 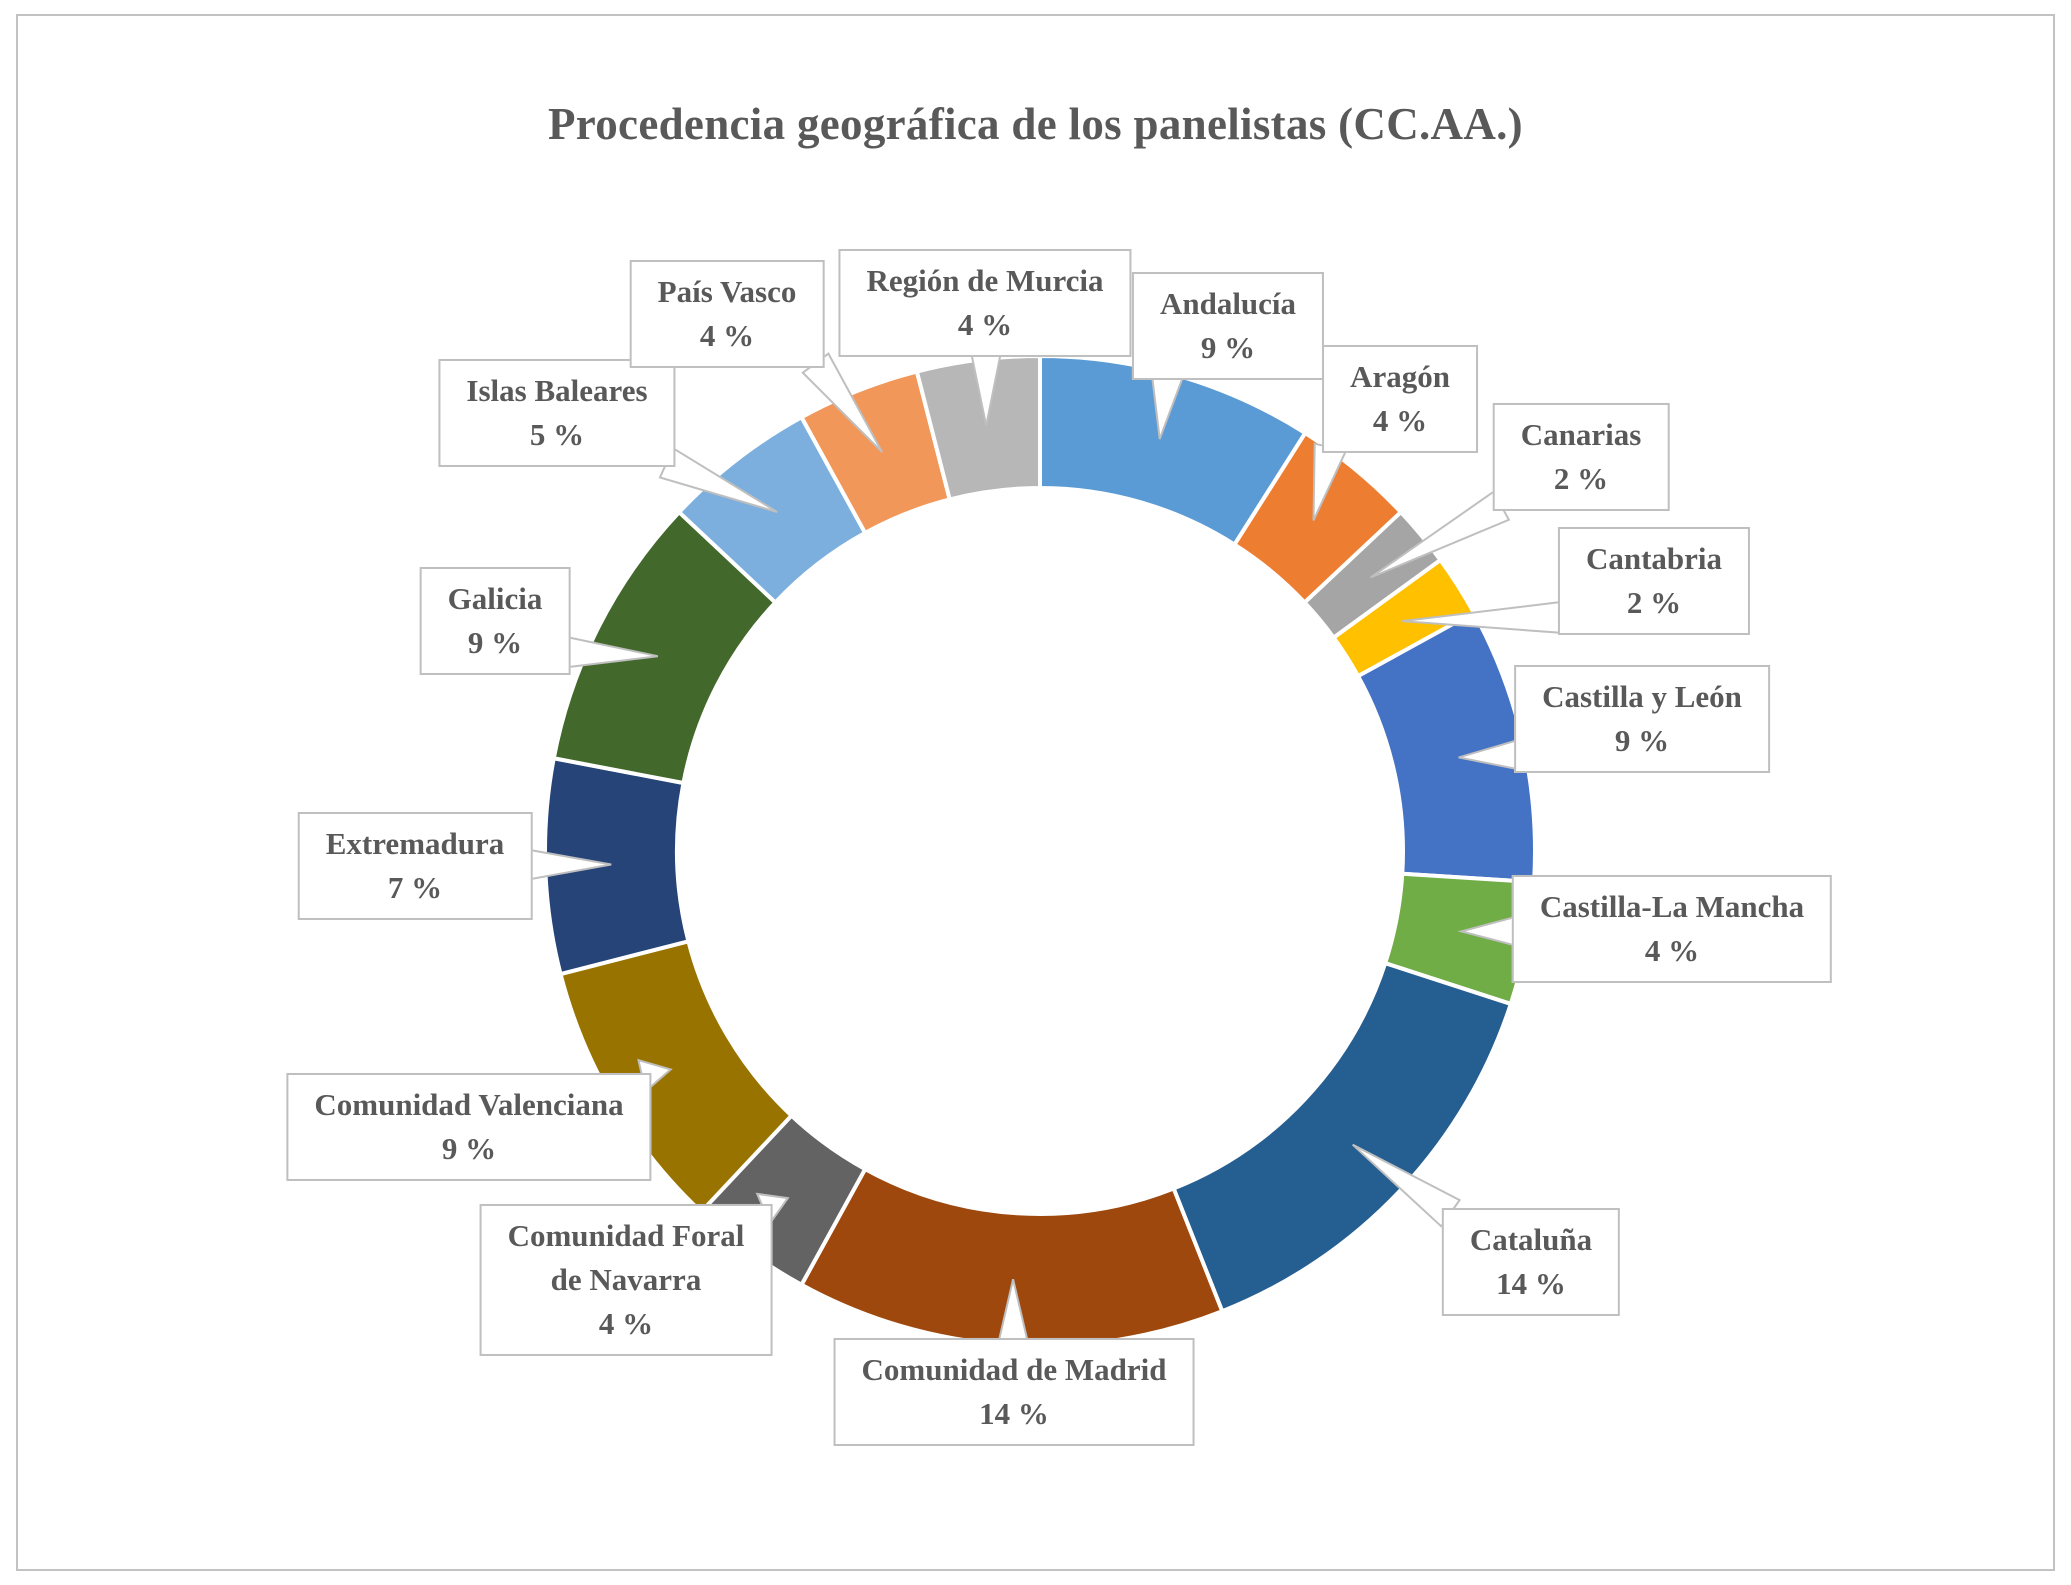 I want to click on callout-region-name: Extremadura, so click(x=415, y=843).